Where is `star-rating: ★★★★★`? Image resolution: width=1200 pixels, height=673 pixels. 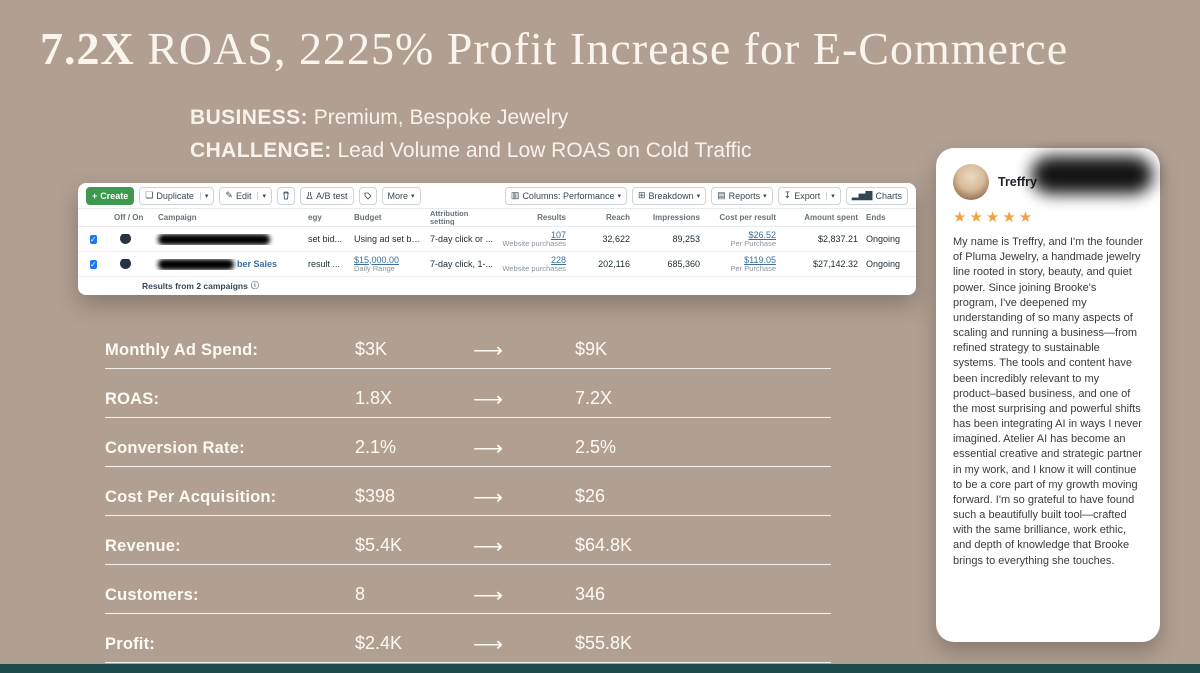 star-rating: ★★★★★ is located at coordinates (994, 217).